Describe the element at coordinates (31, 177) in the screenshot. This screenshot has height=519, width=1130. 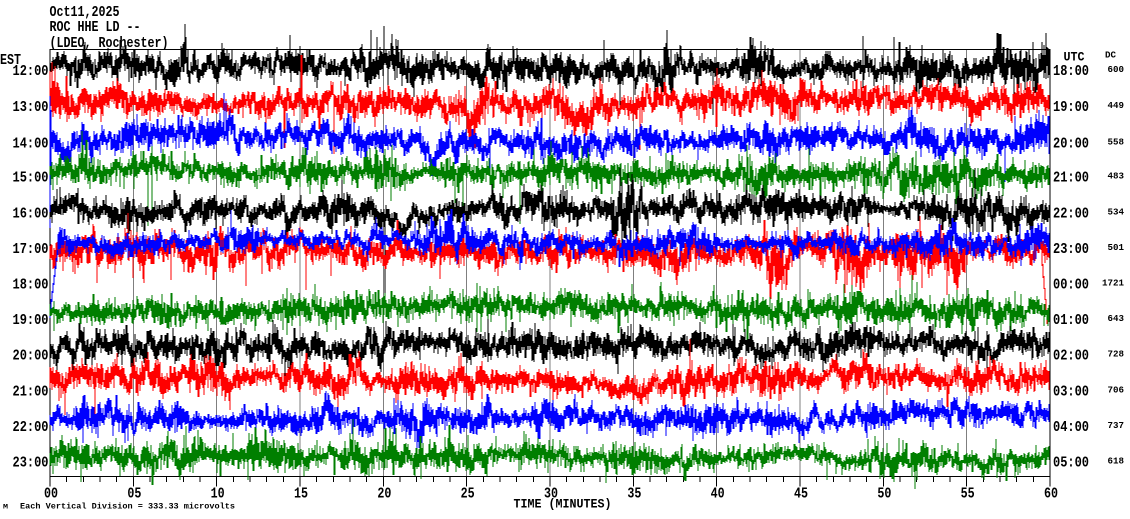
I see `svg-text: 15:00` at that location.